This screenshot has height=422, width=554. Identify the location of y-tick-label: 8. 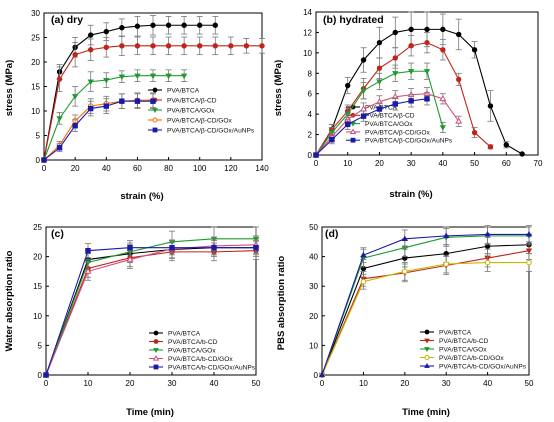
(310, 73).